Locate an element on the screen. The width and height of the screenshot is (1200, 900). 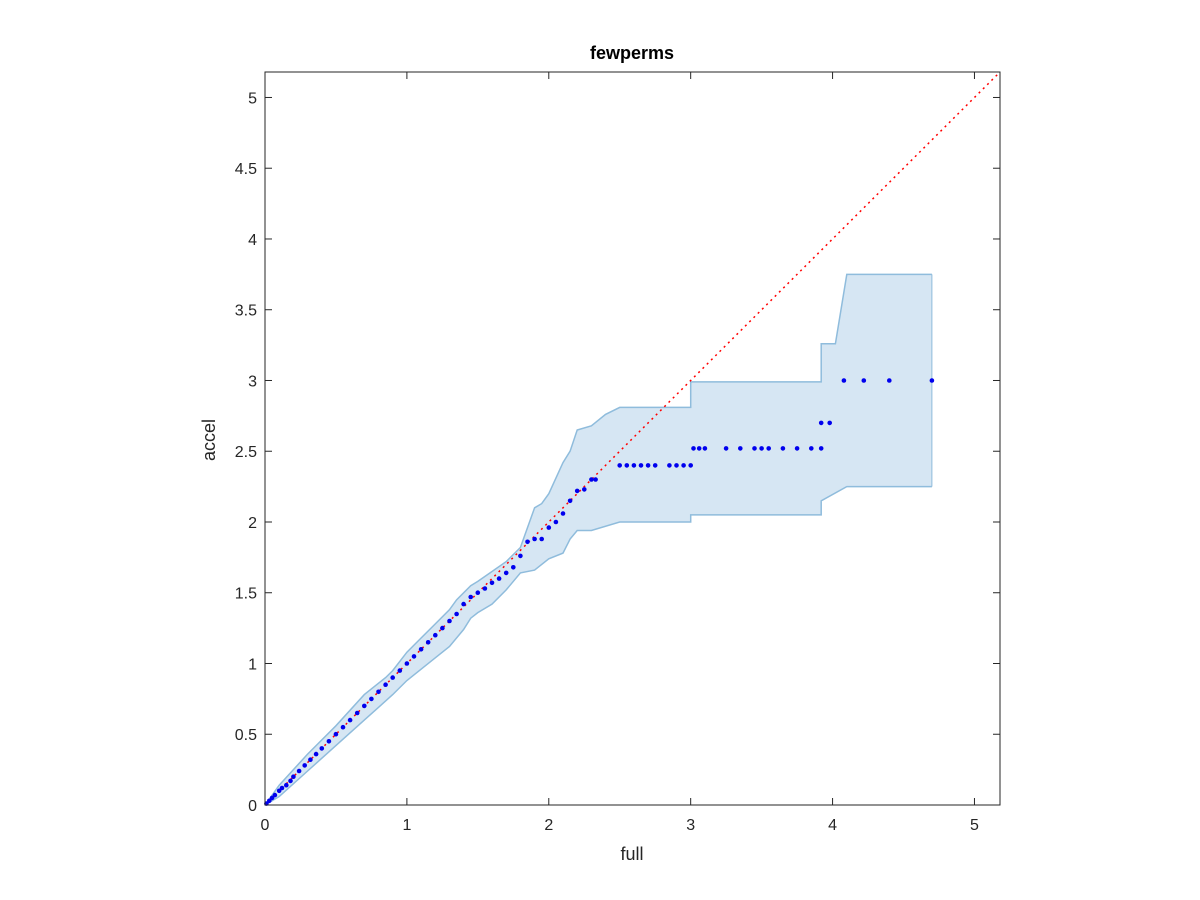
y-tick-label: 1 is located at coordinates (252, 664).